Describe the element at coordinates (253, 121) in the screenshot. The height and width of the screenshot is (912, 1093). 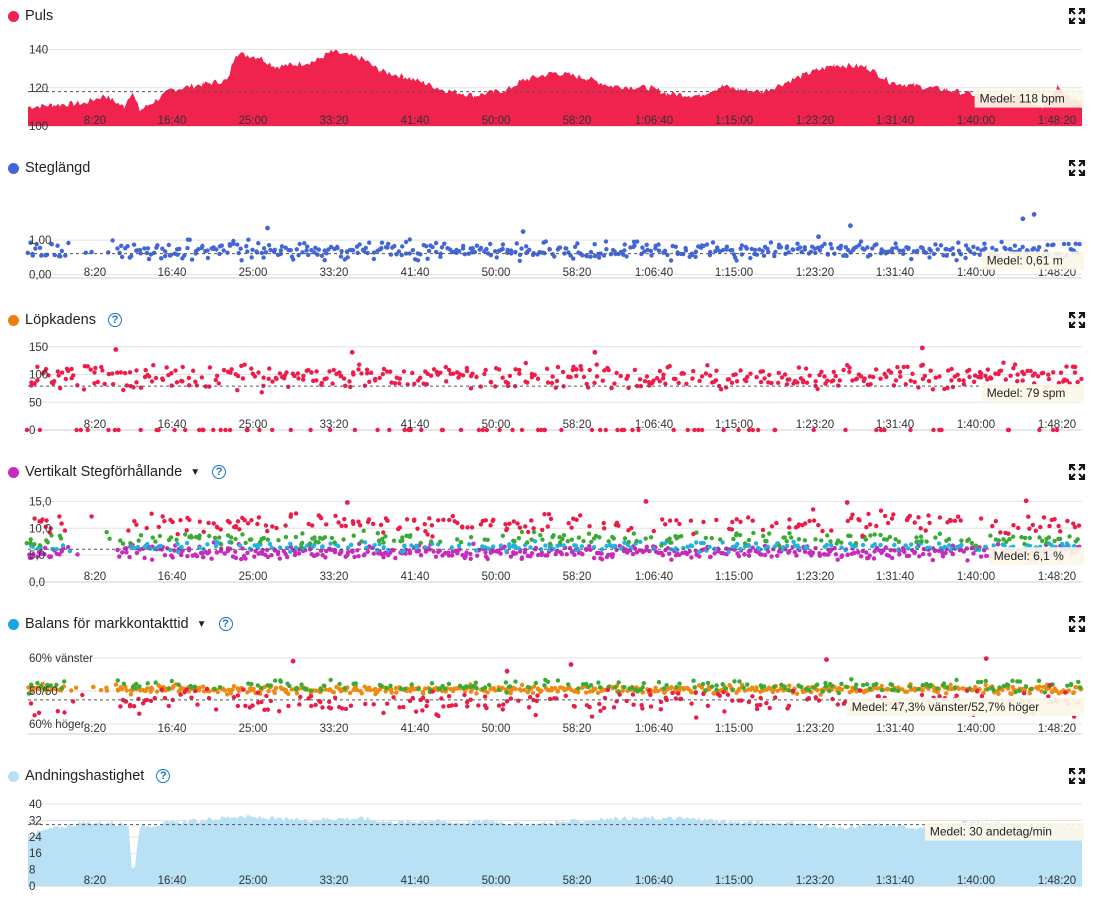
I see `x-tick-label: 25:00` at that location.